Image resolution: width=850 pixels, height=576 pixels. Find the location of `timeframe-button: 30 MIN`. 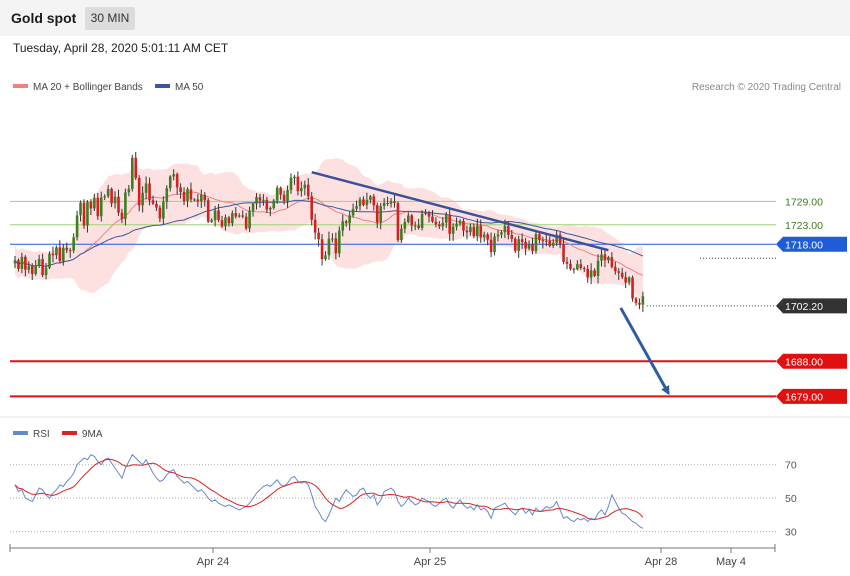

timeframe-button: 30 MIN is located at coordinates (110, 18).